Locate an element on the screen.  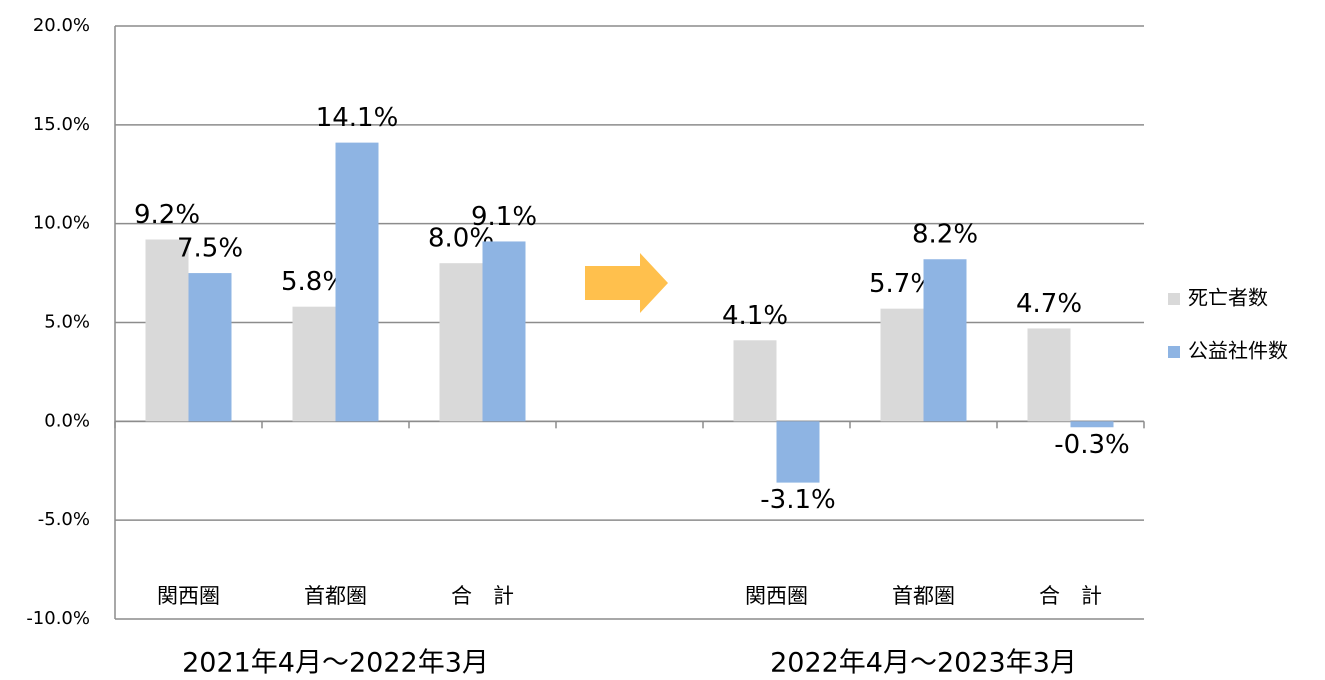
data-label: 7.5% is located at coordinates (210, 249).